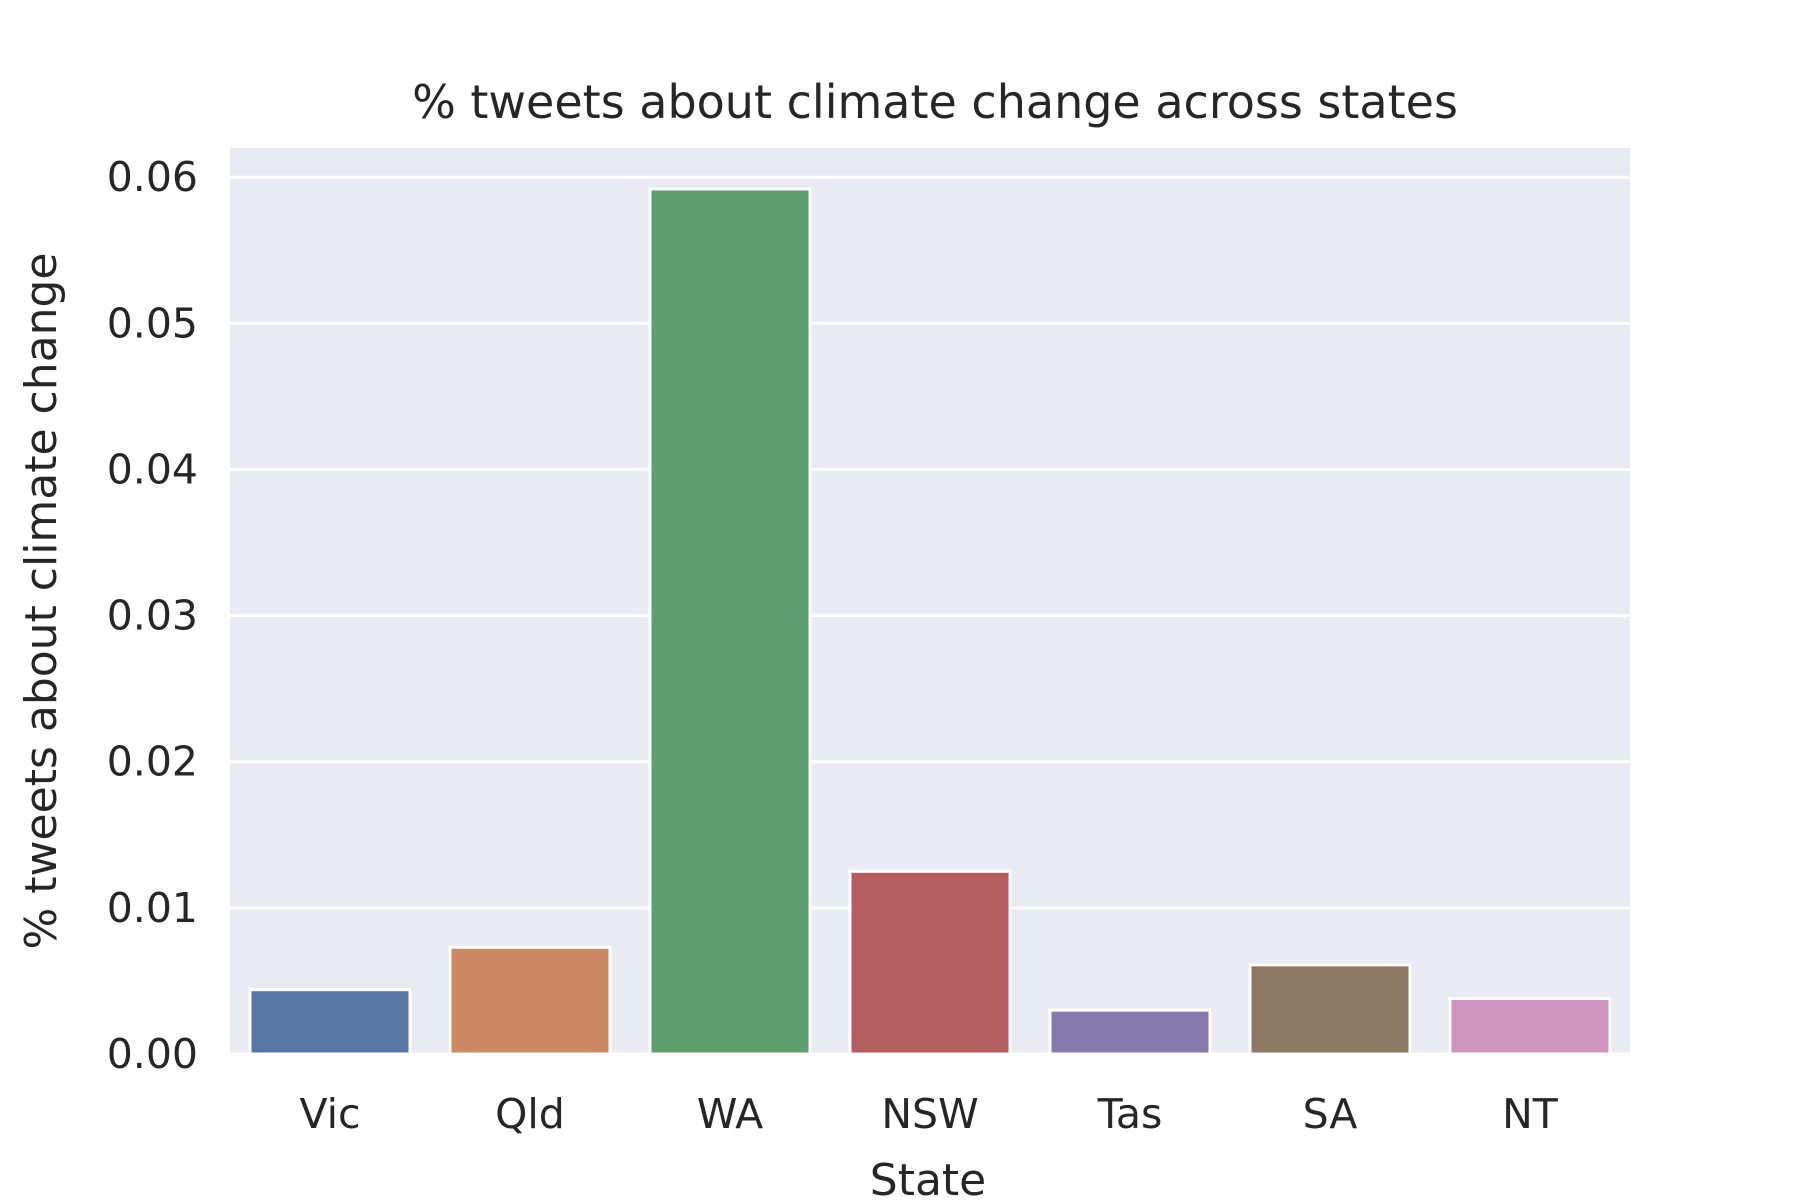 The height and width of the screenshot is (1200, 1800). I want to click on y-axis-label: % tweets about climate change, so click(41, 601).